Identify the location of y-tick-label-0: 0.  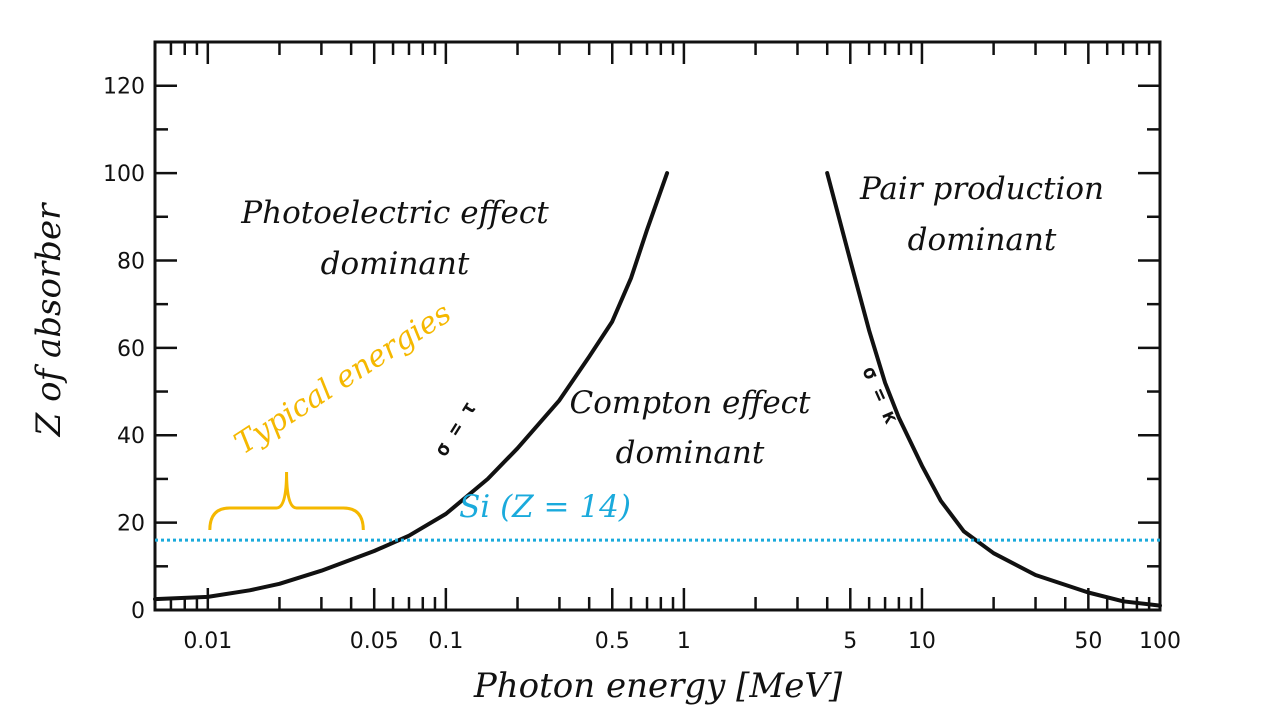
(138, 611).